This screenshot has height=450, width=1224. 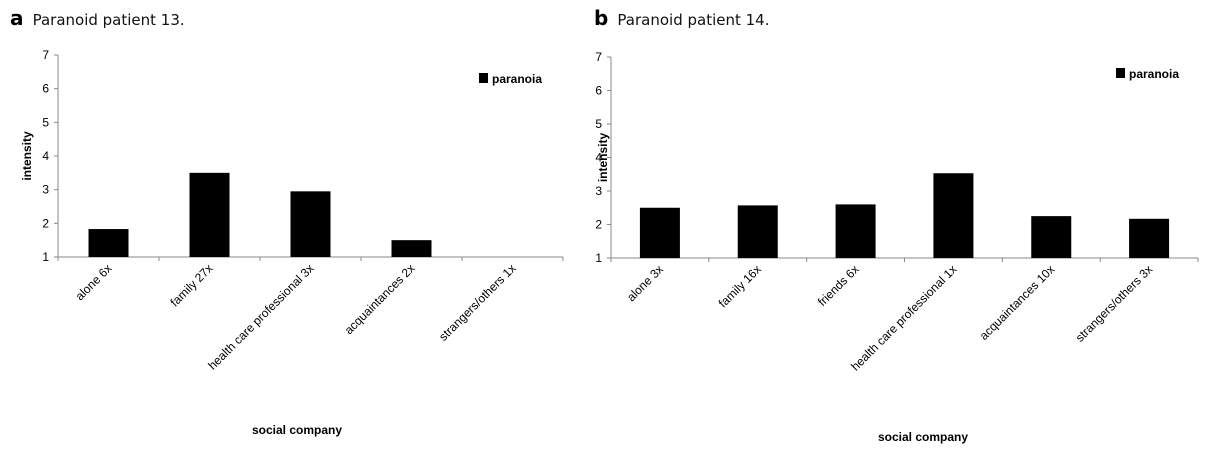 What do you see at coordinates (108, 20) in the screenshot?
I see `chart-title: Paranoid patient 13.` at bounding box center [108, 20].